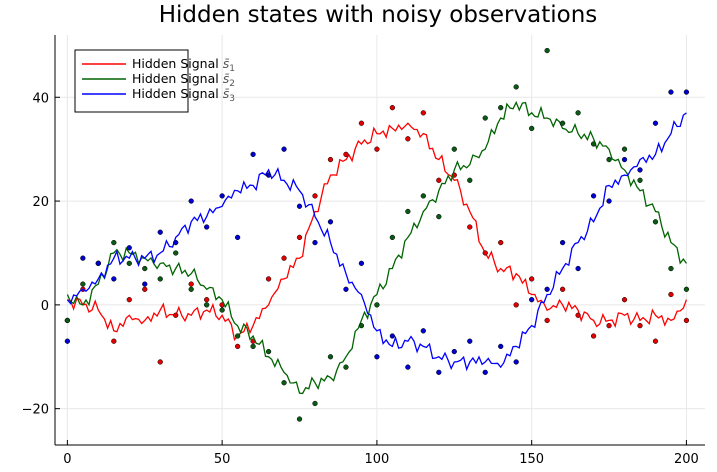  I want to click on legend-box, so click(131, 81).